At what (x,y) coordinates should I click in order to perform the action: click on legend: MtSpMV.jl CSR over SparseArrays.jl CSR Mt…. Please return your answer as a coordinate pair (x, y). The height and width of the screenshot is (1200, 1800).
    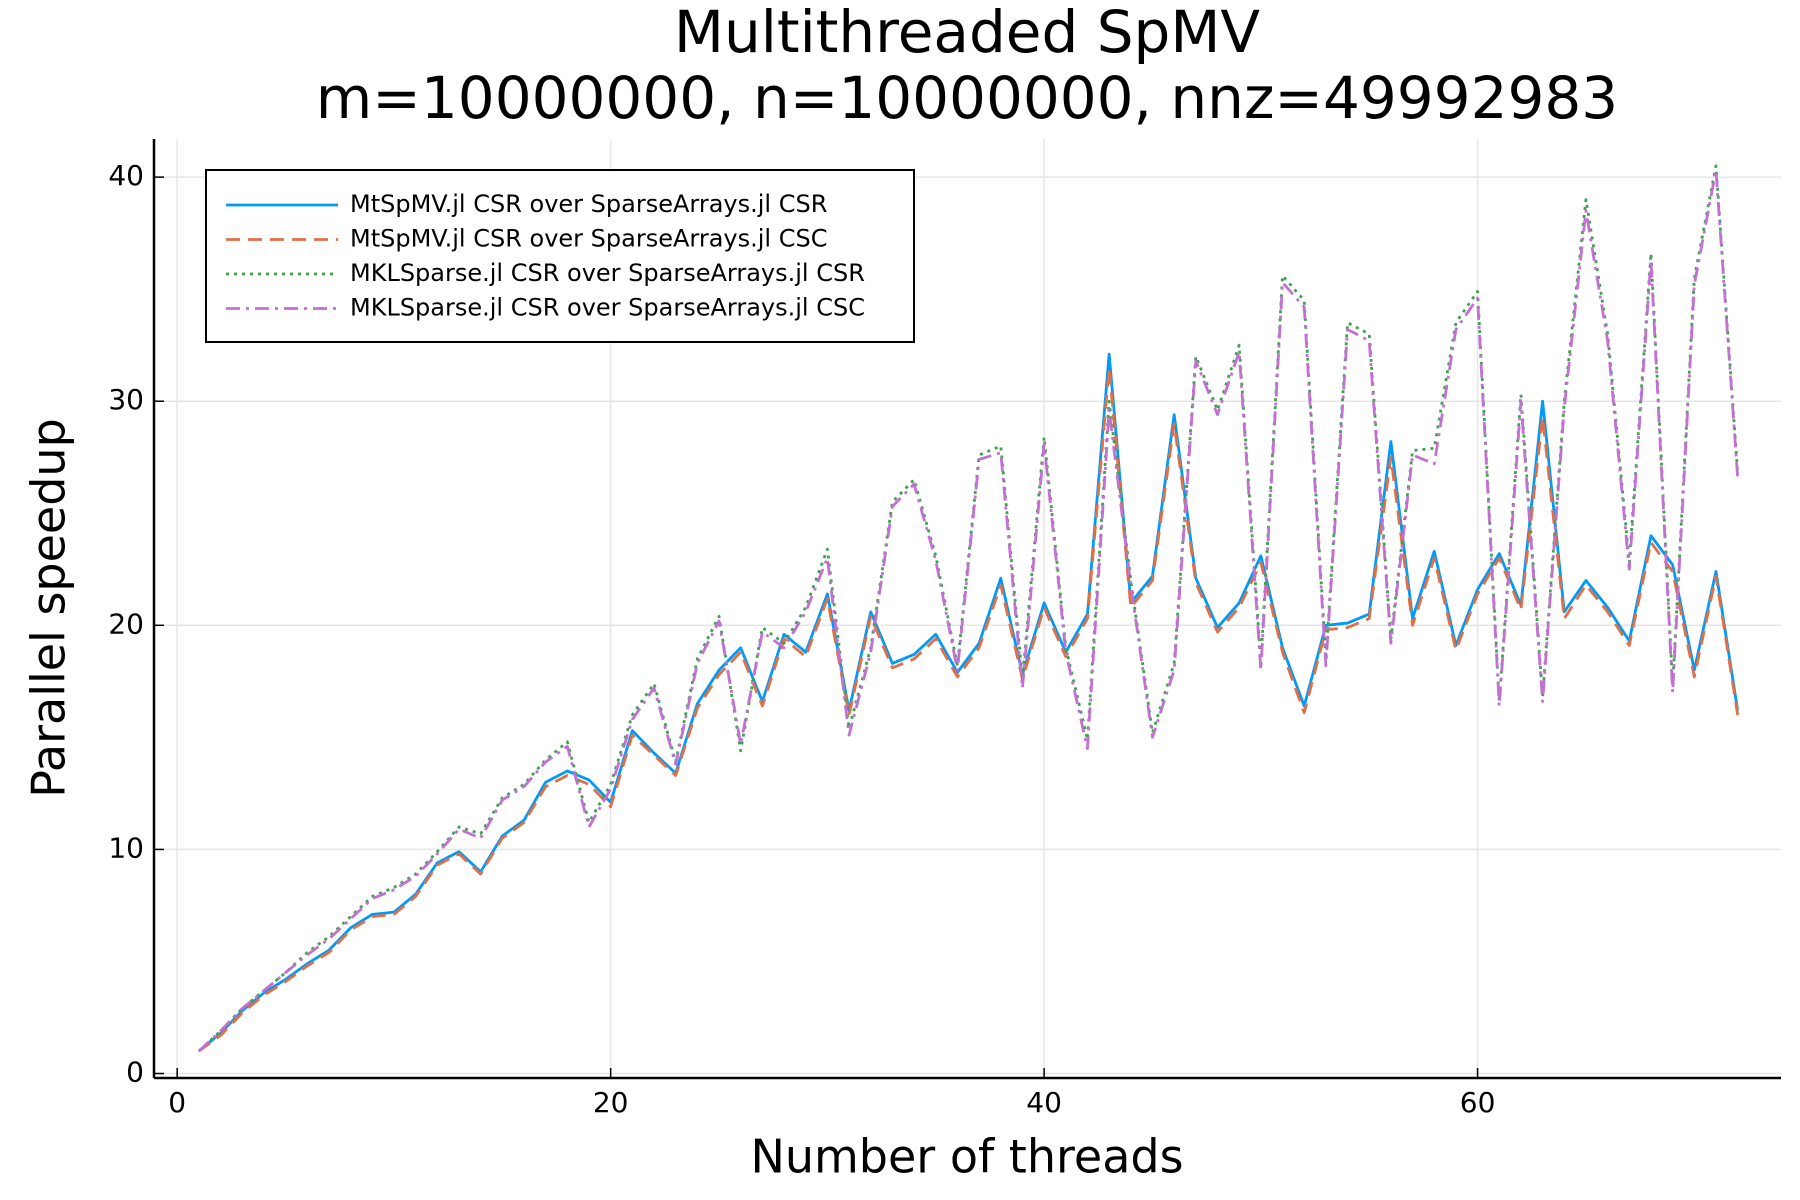
    Looking at the image, I should click on (560, 256).